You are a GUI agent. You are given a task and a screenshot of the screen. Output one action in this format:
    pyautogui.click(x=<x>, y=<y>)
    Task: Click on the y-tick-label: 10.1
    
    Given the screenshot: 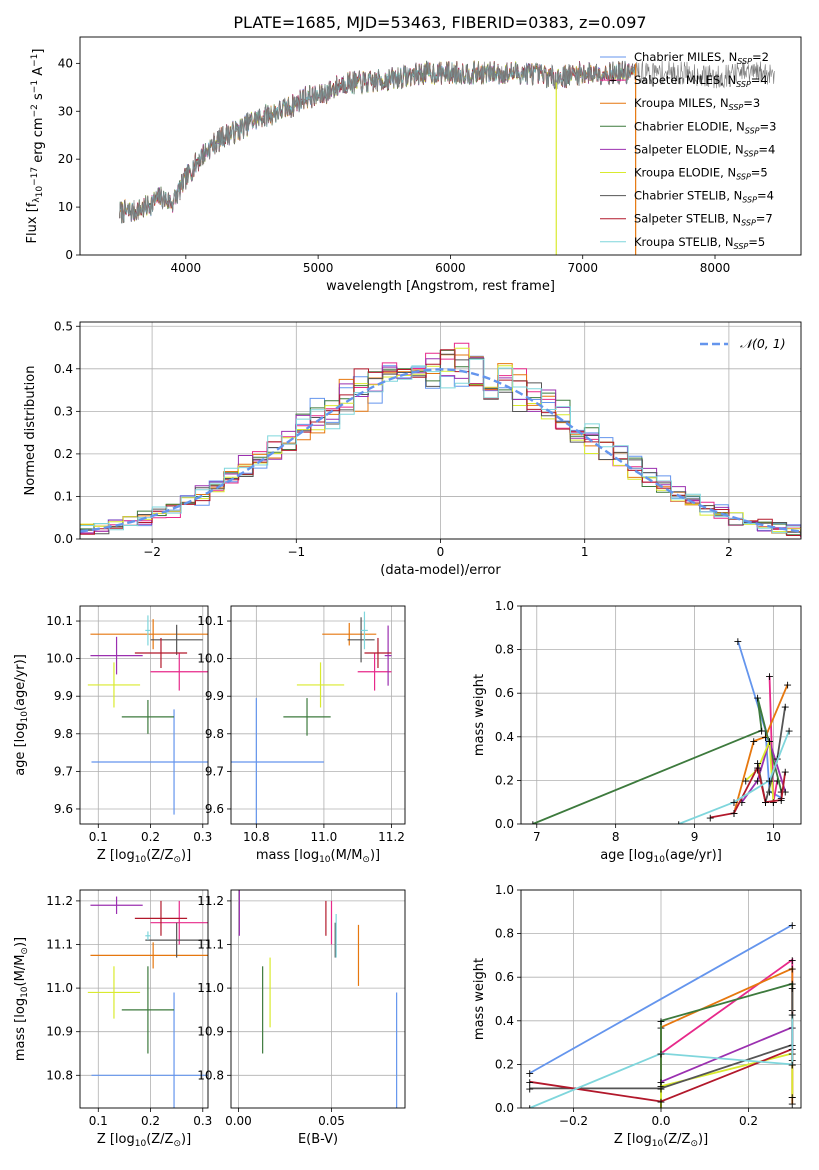 What is the action you would take?
    pyautogui.click(x=210, y=621)
    